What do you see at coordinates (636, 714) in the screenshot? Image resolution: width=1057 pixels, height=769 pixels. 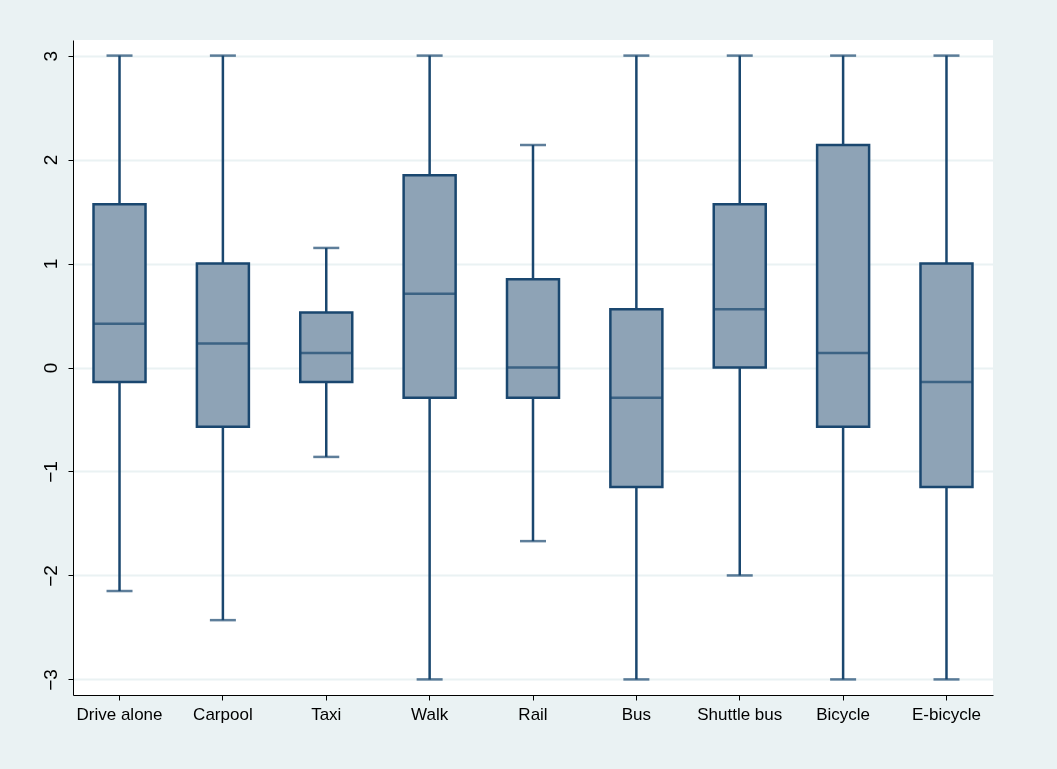 I see `x-tick-label: Bus` at bounding box center [636, 714].